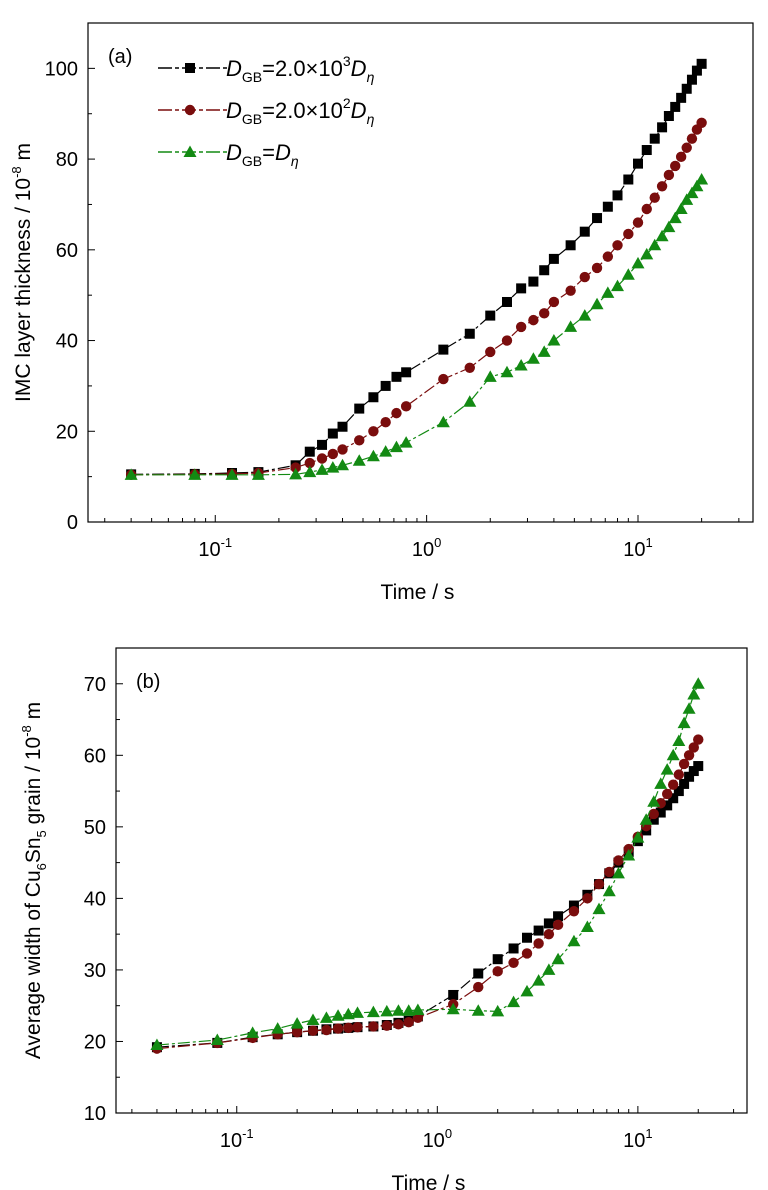  What do you see at coordinates (61, 69) in the screenshot?
I see `y-tick-label: 100` at bounding box center [61, 69].